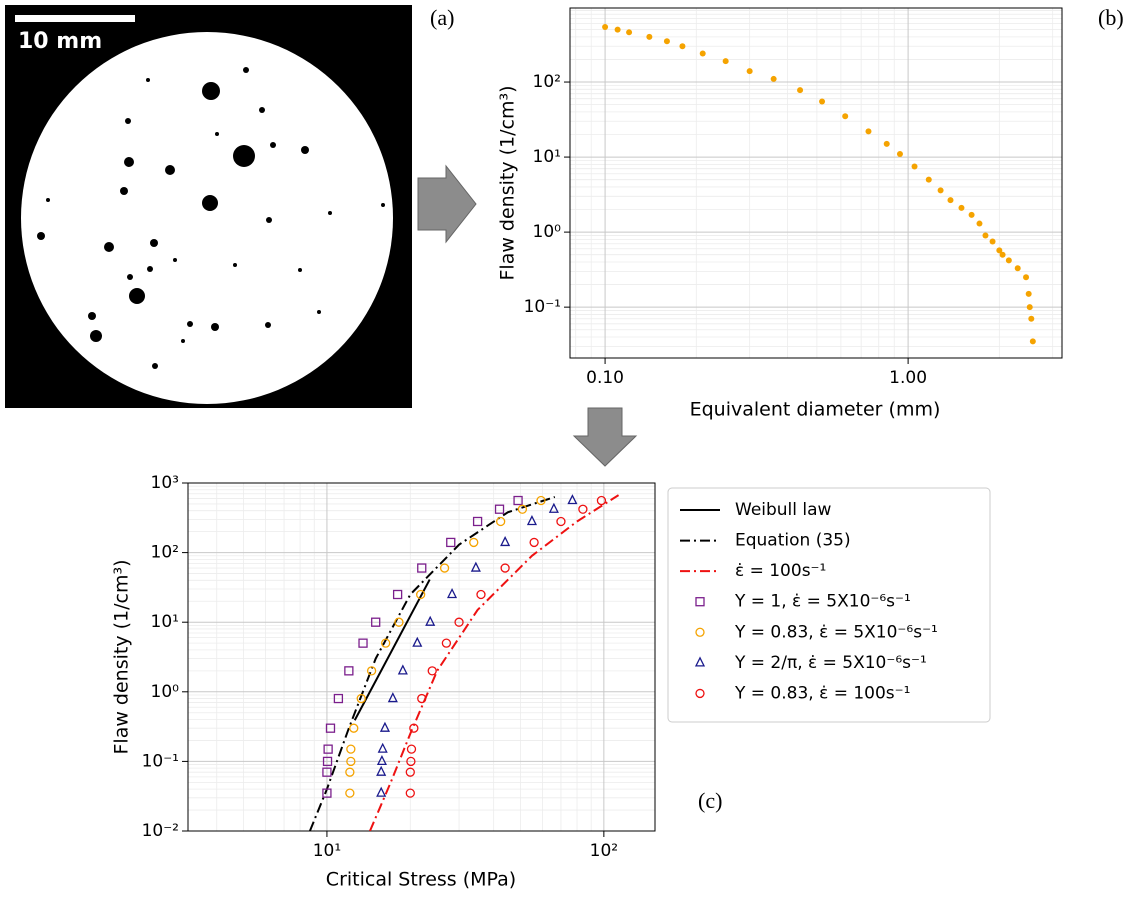 The image size is (1123, 898). Describe the element at coordinates (822, 693) in the screenshot. I see `legend-label: Y = 0.83, ε̇ = 100s⁻¹` at that location.